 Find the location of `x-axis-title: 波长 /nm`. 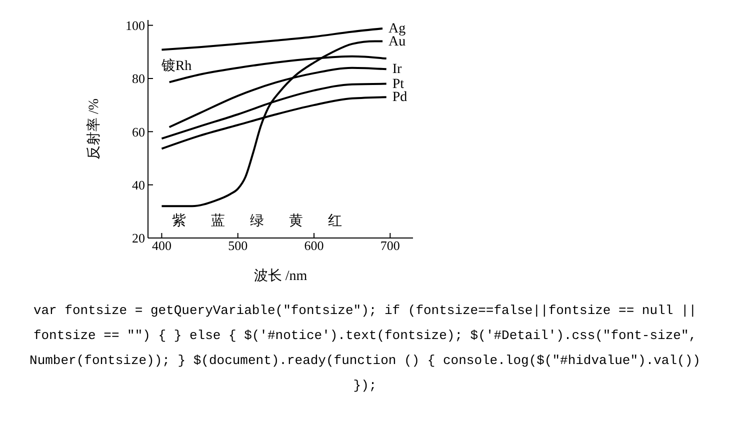

x-axis-title: 波长 /nm is located at coordinates (281, 276).